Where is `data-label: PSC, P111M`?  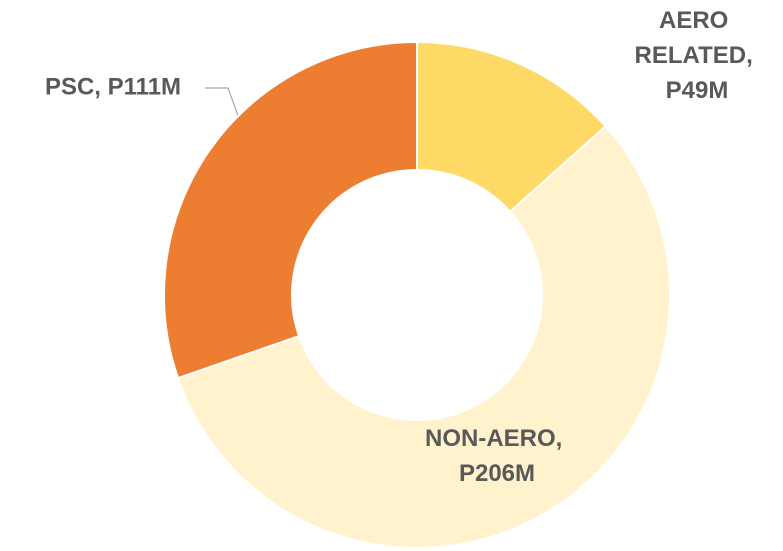 data-label: PSC, P111M is located at coordinates (113, 86).